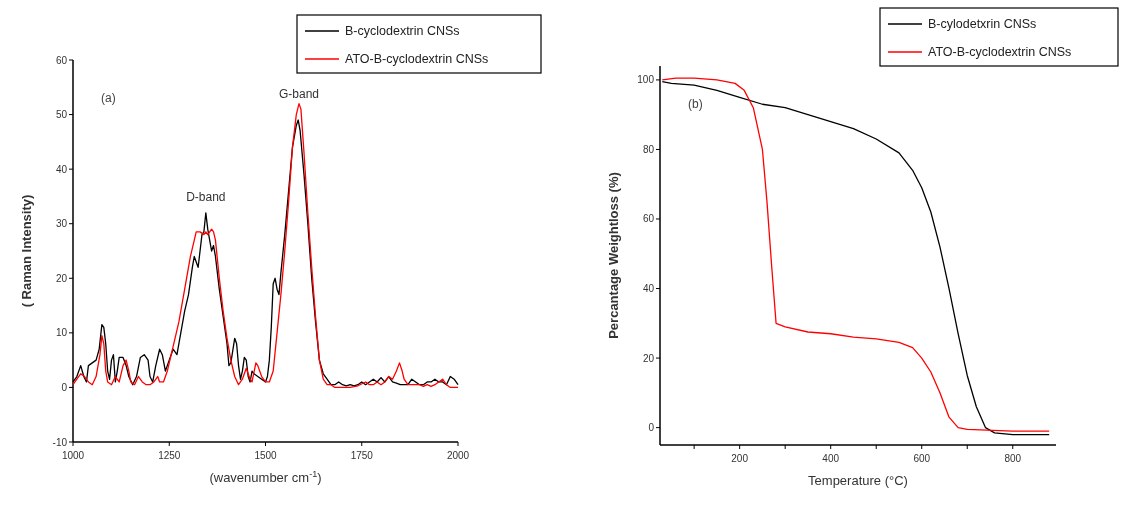  What do you see at coordinates (60, 442) in the screenshot?
I see `y-tick-label: -10` at bounding box center [60, 442].